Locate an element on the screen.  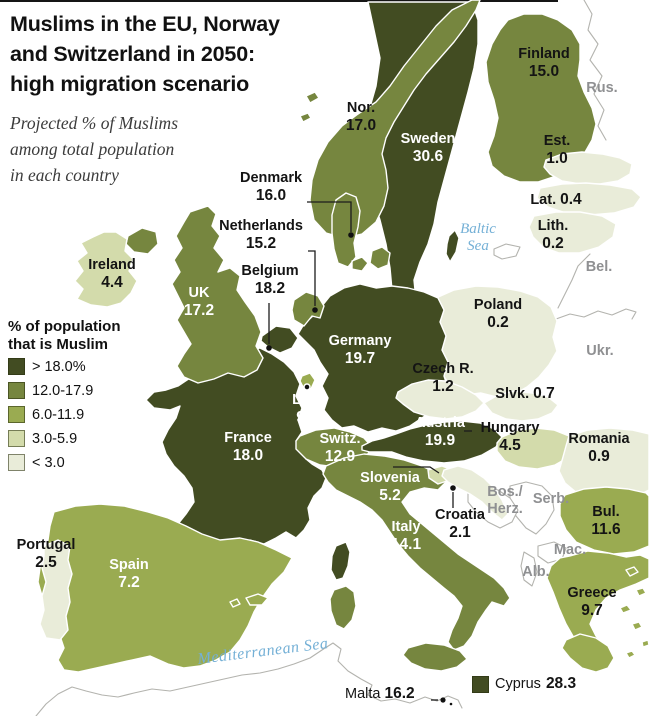
legend-item: 6.0-11.9 is located at coordinates (64, 414).